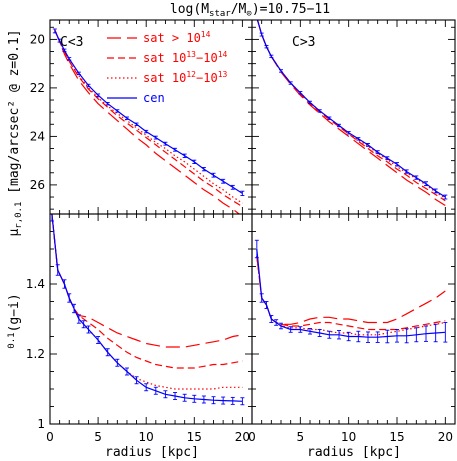 This screenshot has width=457, height=461. I want to click on y-tick-label: 1, so click(41, 424).